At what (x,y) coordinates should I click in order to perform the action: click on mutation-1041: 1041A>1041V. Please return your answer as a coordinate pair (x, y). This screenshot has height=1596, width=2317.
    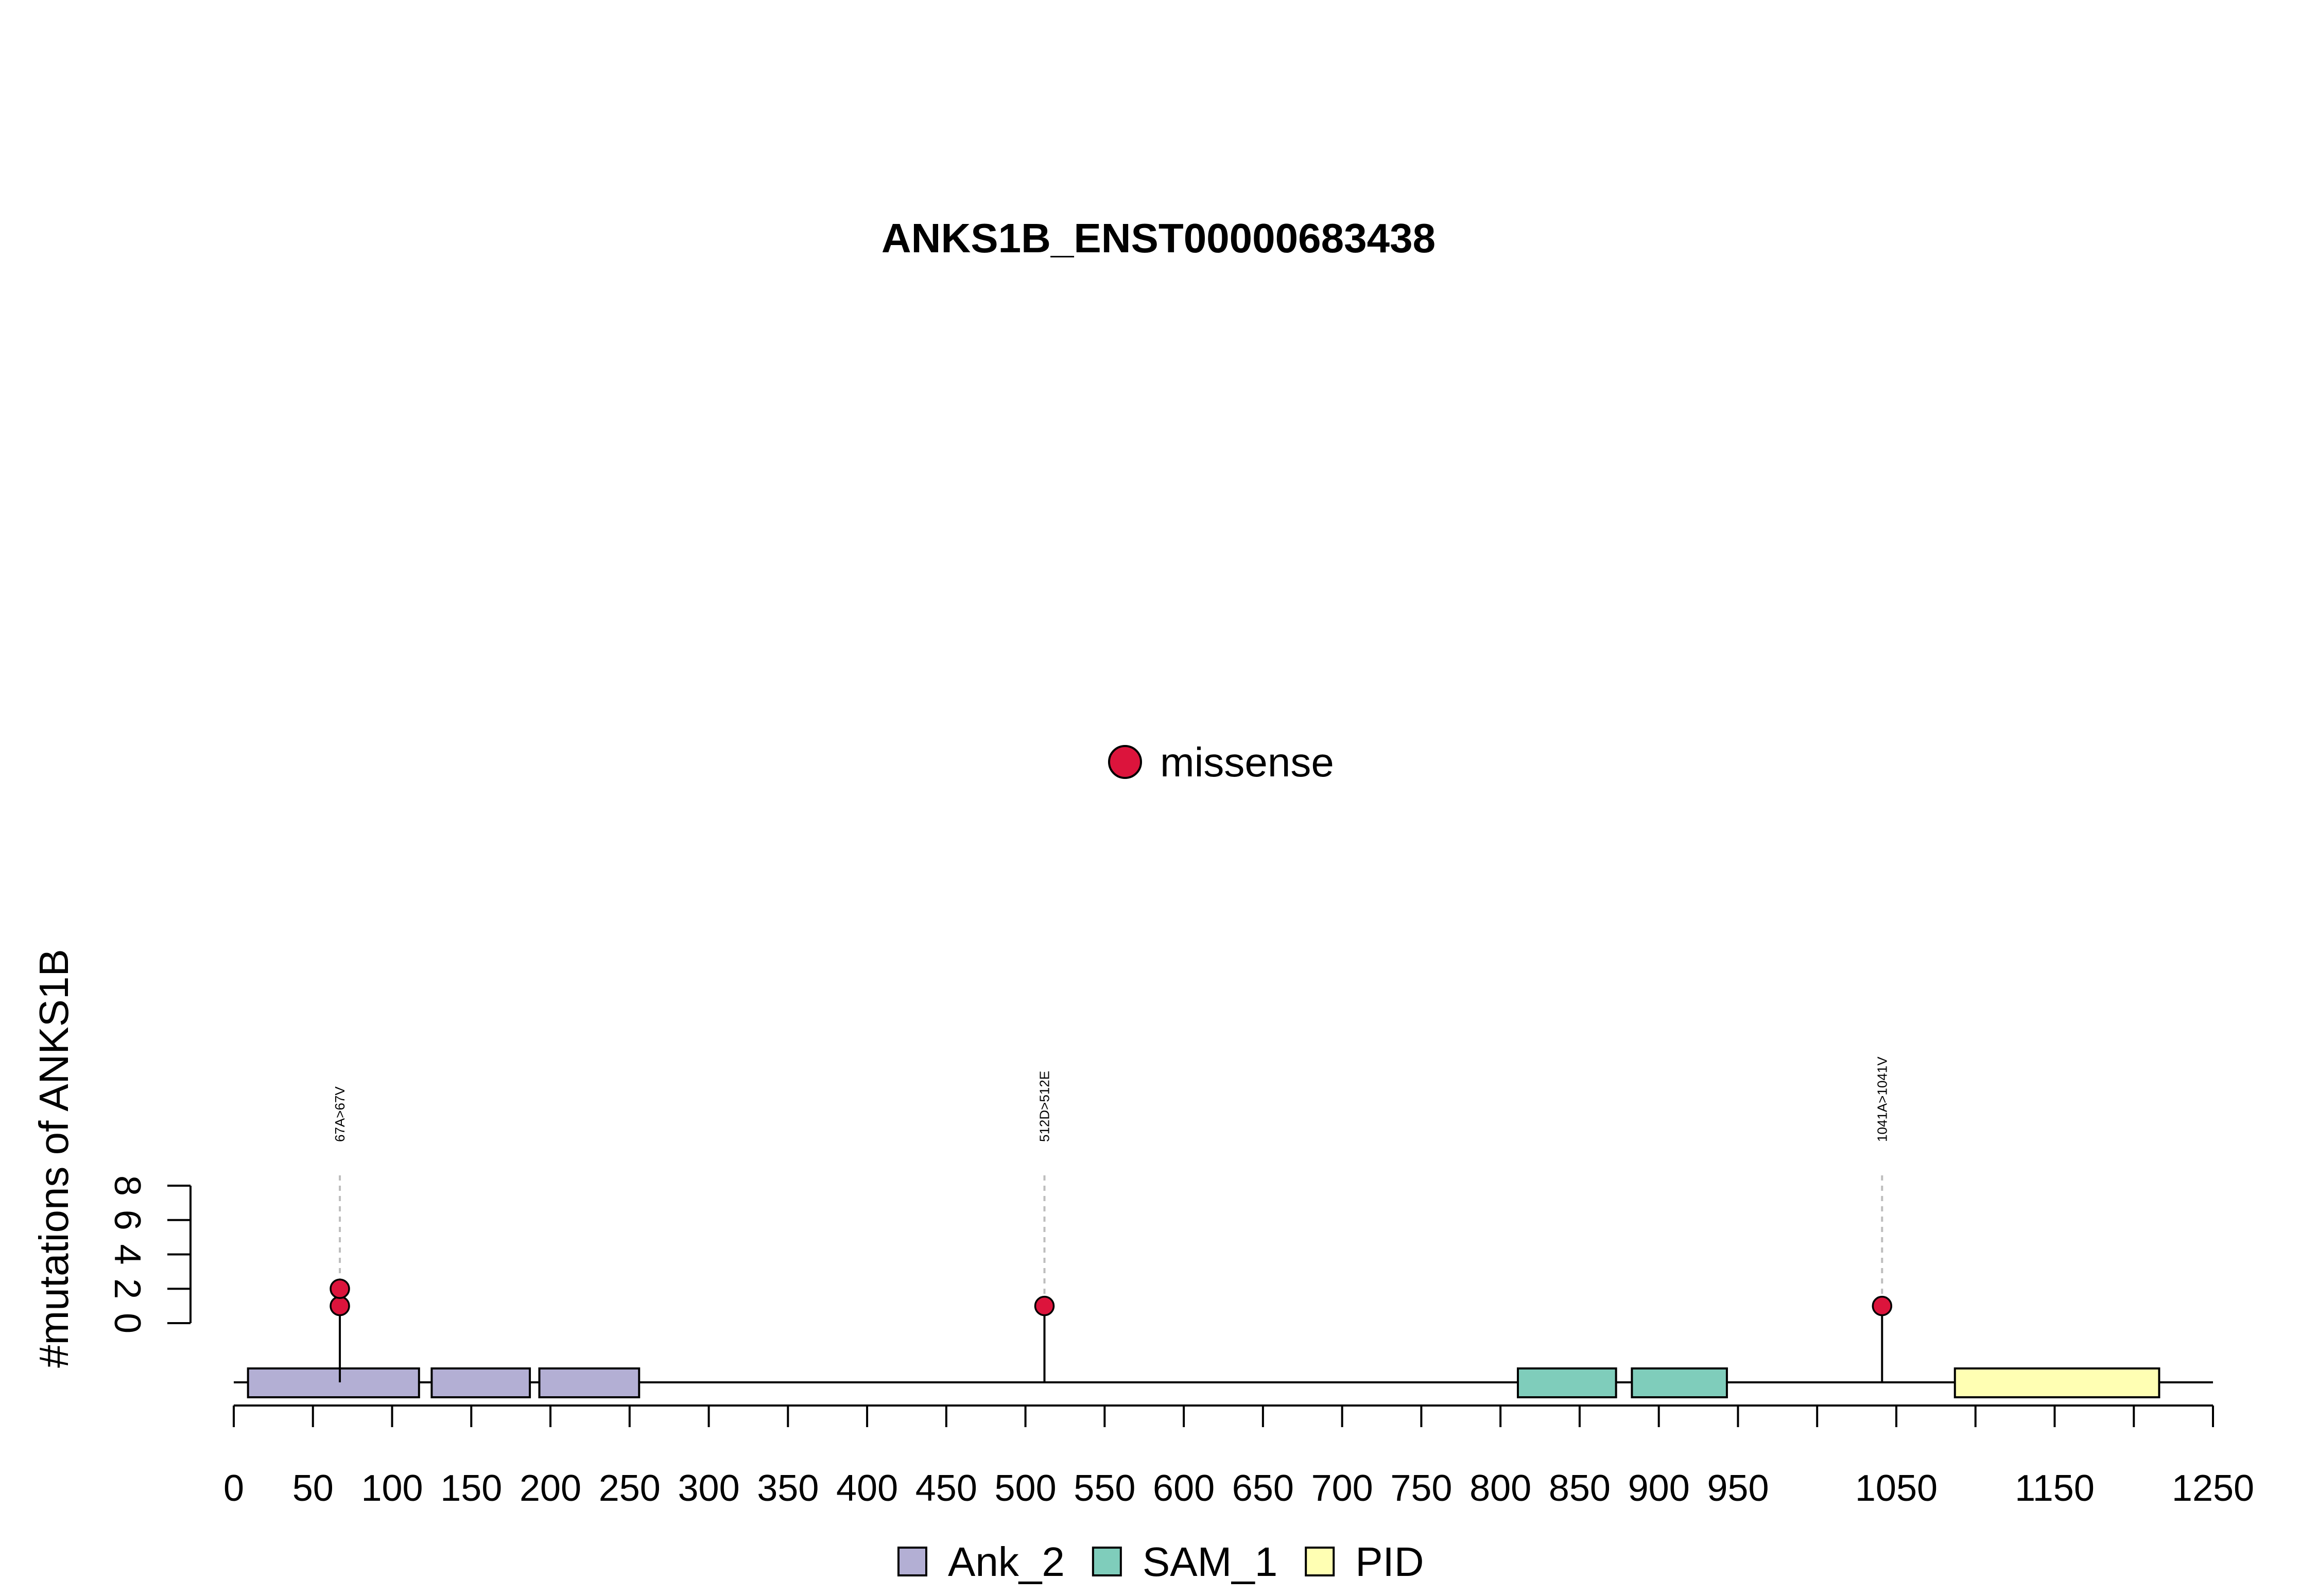
    Looking at the image, I should click on (1882, 1219).